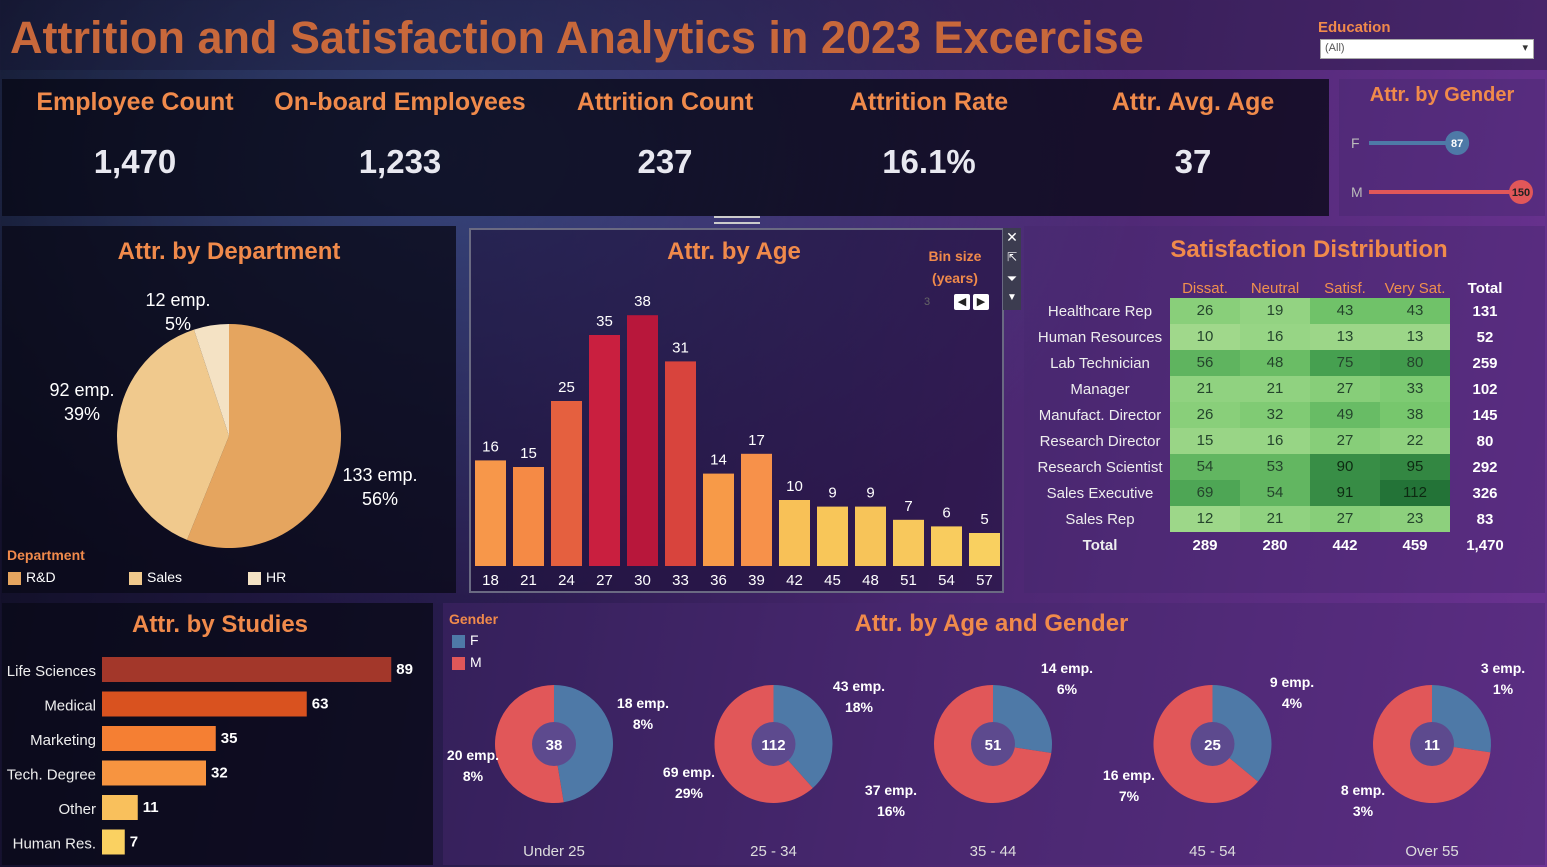 The image size is (1547, 867). What do you see at coordinates (490, 580) in the screenshot?
I see `age-tick-label: 18` at bounding box center [490, 580].